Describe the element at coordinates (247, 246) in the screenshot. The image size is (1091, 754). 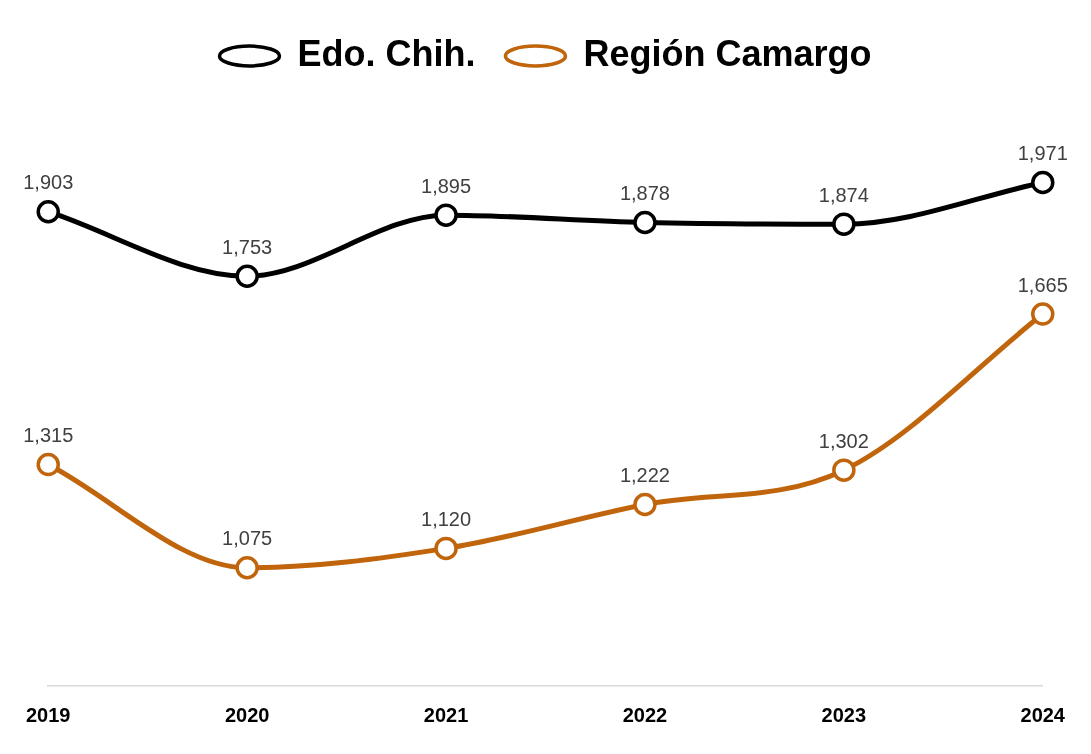
I see `data-label: 1,753` at that location.